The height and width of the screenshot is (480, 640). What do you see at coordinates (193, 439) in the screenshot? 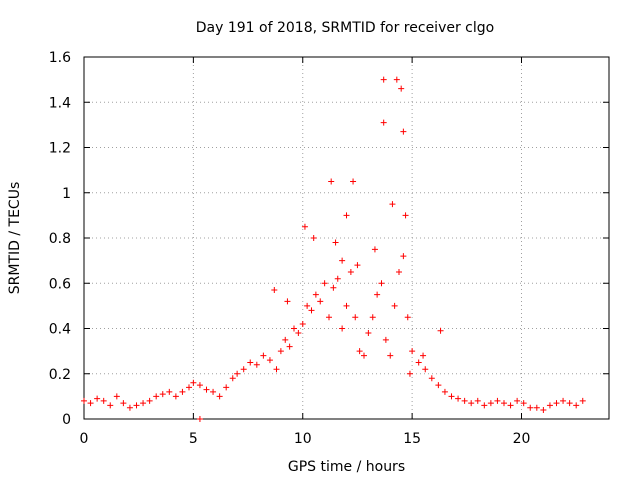
I see `x-tick-label: 5` at bounding box center [193, 439].